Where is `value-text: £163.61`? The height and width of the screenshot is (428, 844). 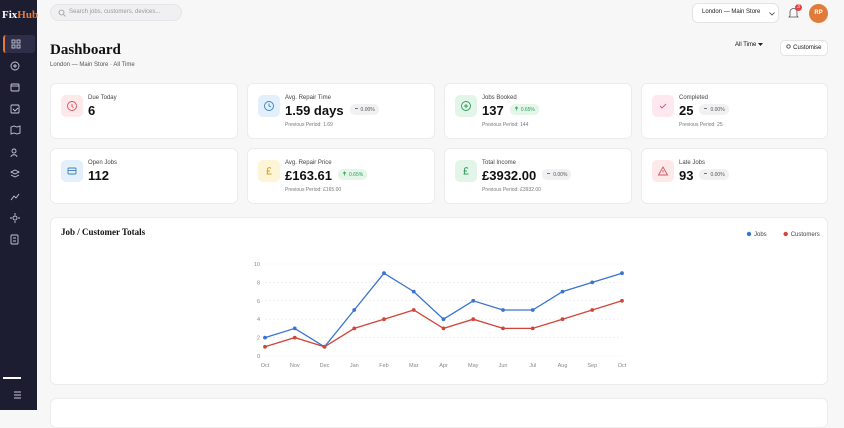
value-text: £163.61 is located at coordinates (308, 175).